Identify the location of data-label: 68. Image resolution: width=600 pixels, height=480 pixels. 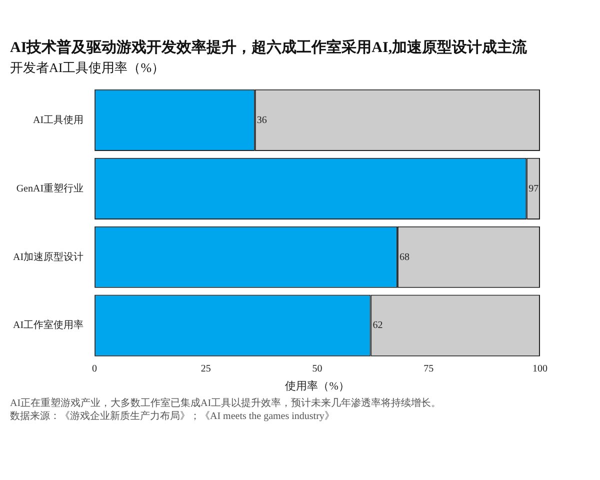
(404, 257).